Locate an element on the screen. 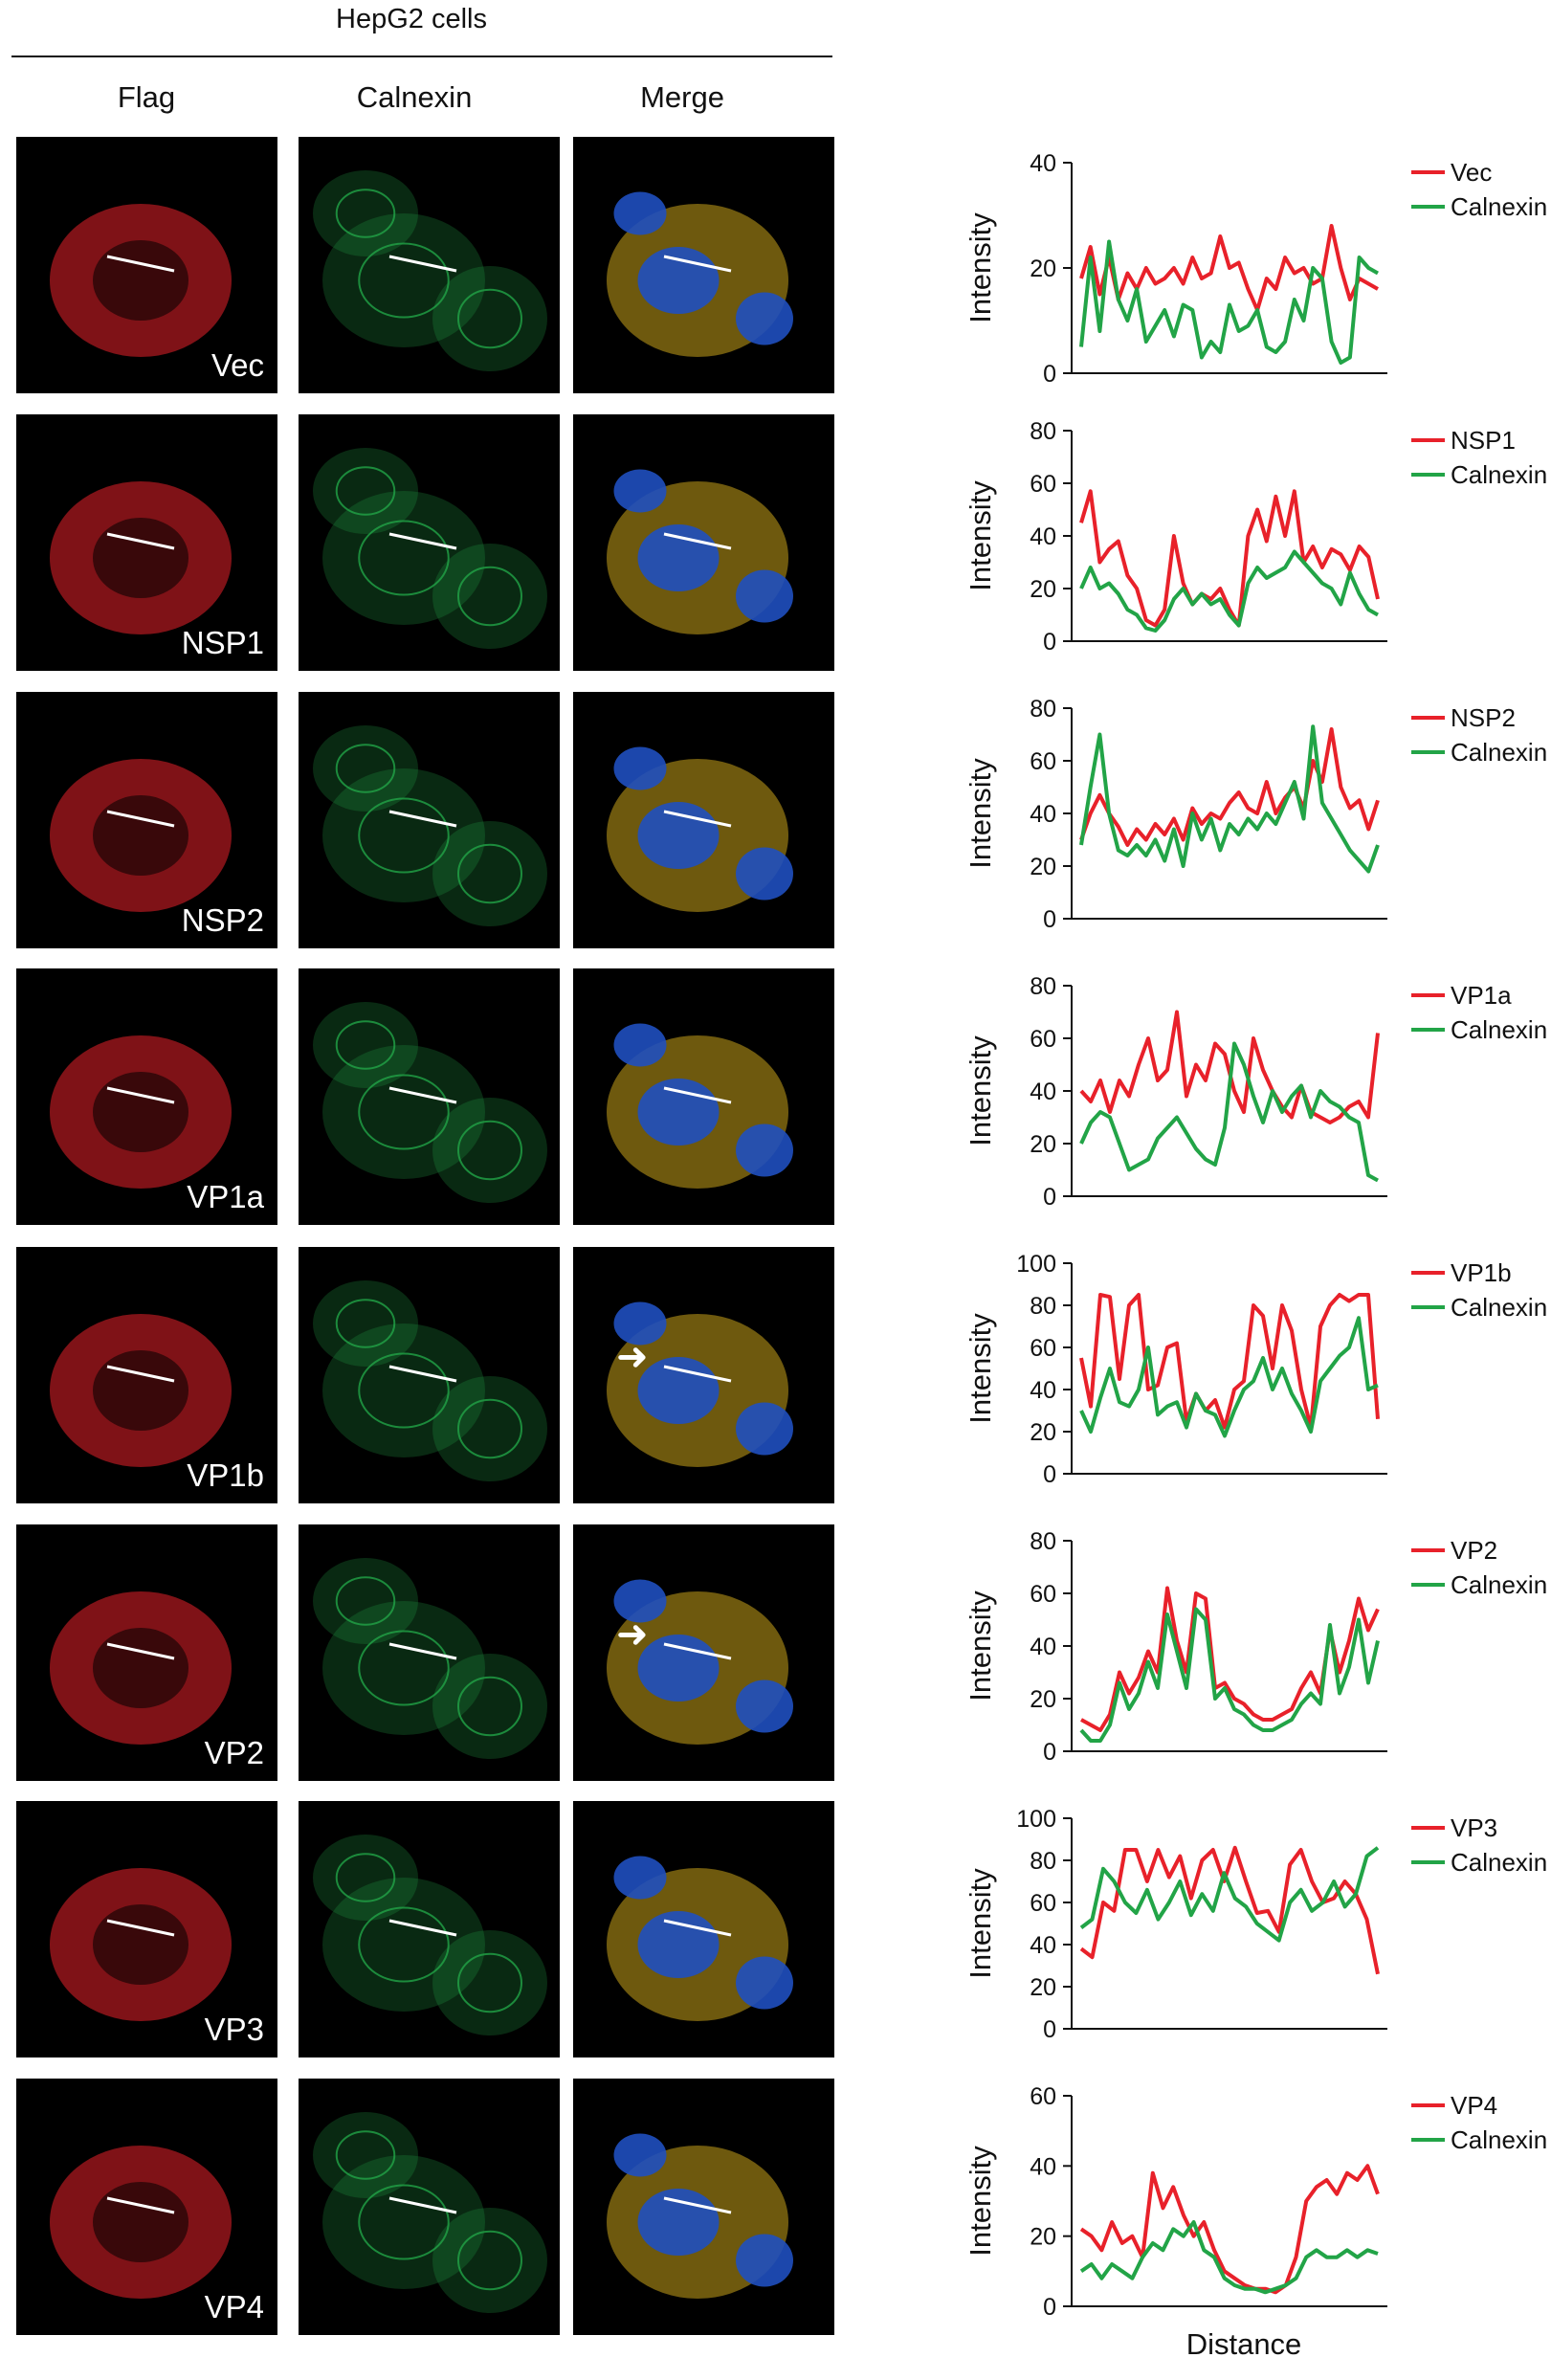 The width and height of the screenshot is (1551, 2380). line-chart-nsp1: 0 20 40 60 80 Intensity NSP1 Calnexin is located at coordinates (1235, 535).